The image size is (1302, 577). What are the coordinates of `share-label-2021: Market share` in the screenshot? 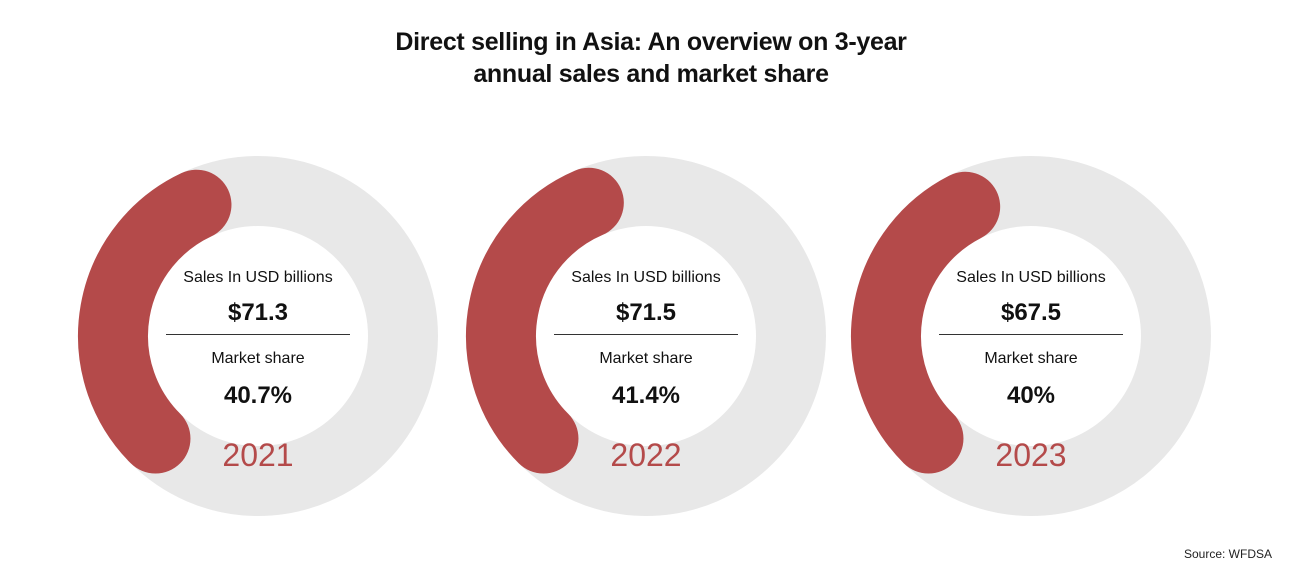 It's located at (258, 358).